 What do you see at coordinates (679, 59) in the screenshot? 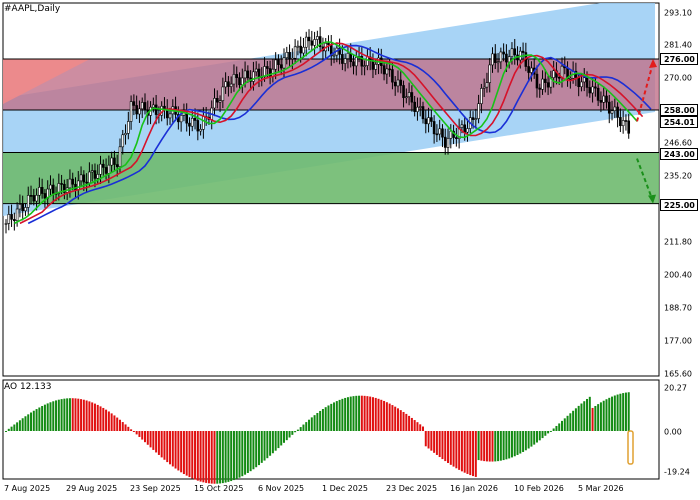
I see `price-tag-276: 276.00` at bounding box center [679, 59].